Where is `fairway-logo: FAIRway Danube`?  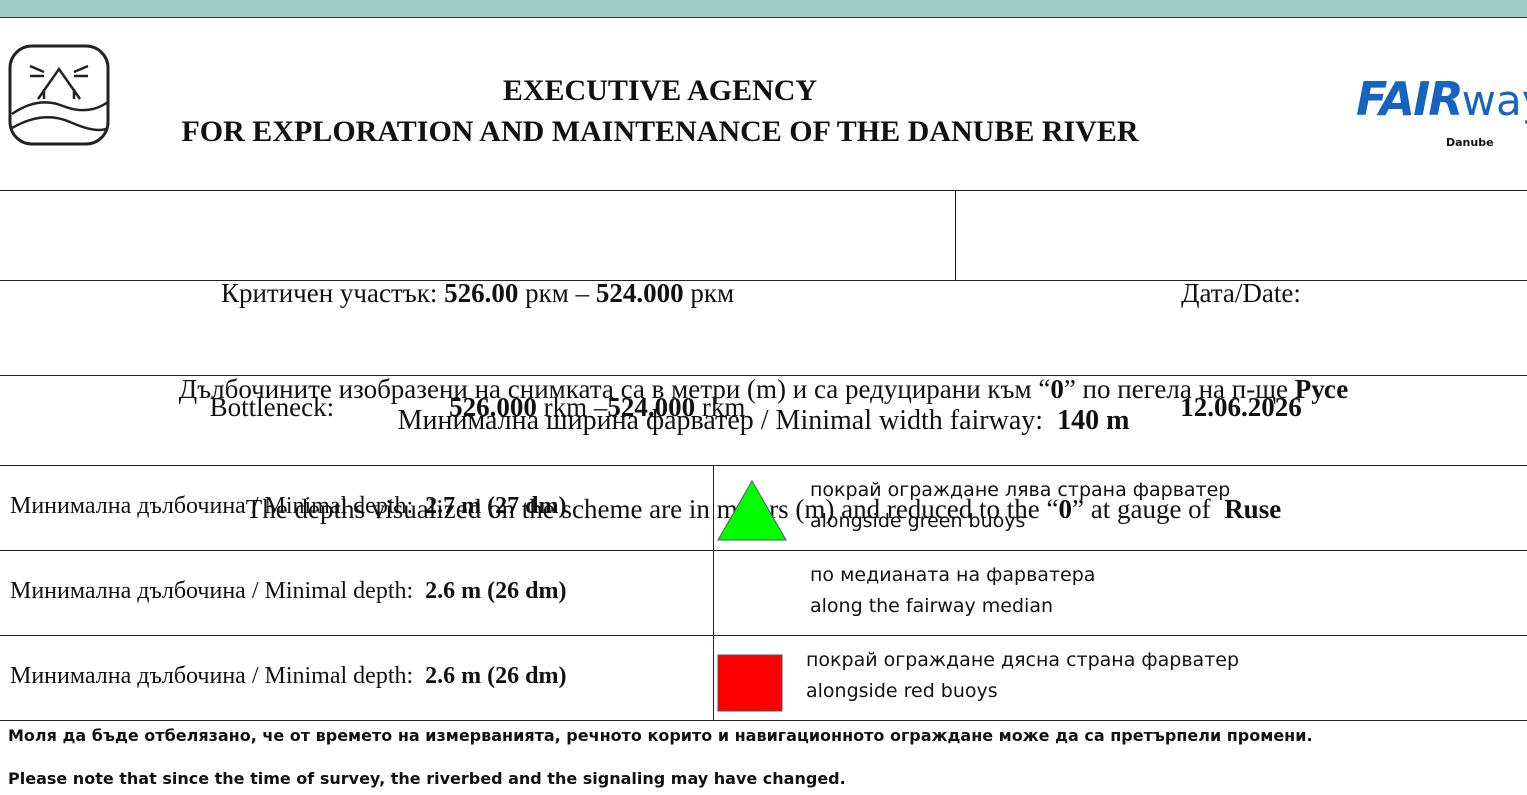
fairway-logo: FAIRway Danube is located at coordinates (1441, 110).